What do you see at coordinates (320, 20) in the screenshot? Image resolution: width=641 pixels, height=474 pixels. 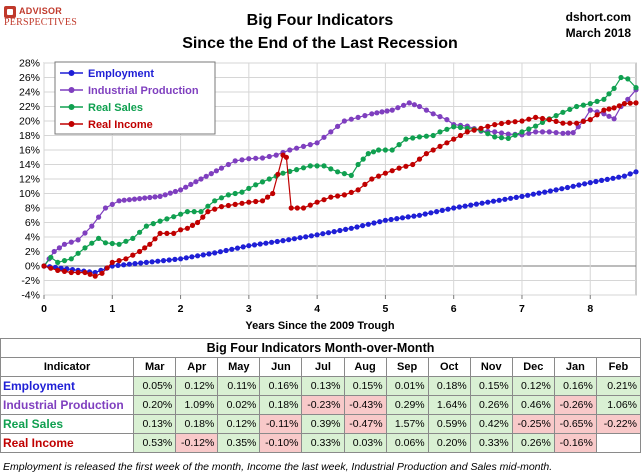 I see `chart-title-line1: Big Four Indicators` at bounding box center [320, 20].